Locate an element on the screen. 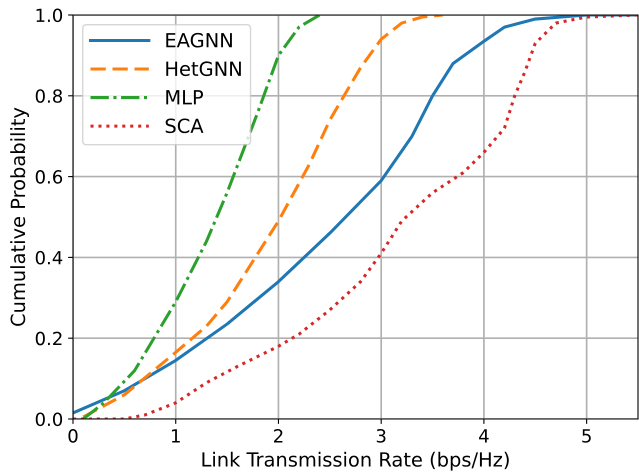 Image resolution: width=639 pixels, height=474 pixels. y-tick-label: 0.8 is located at coordinates (49, 96).